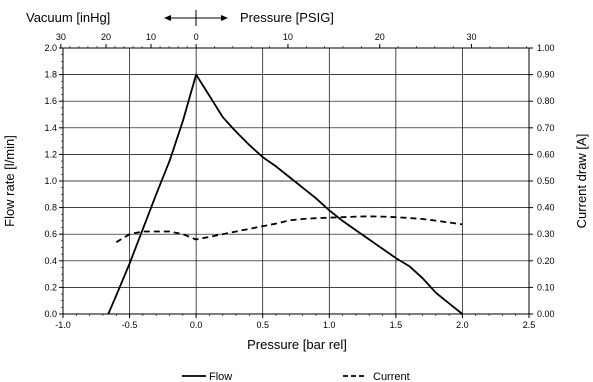  What do you see at coordinates (546, 101) in the screenshot?
I see `y-right-tick-label: 0.80` at bounding box center [546, 101].